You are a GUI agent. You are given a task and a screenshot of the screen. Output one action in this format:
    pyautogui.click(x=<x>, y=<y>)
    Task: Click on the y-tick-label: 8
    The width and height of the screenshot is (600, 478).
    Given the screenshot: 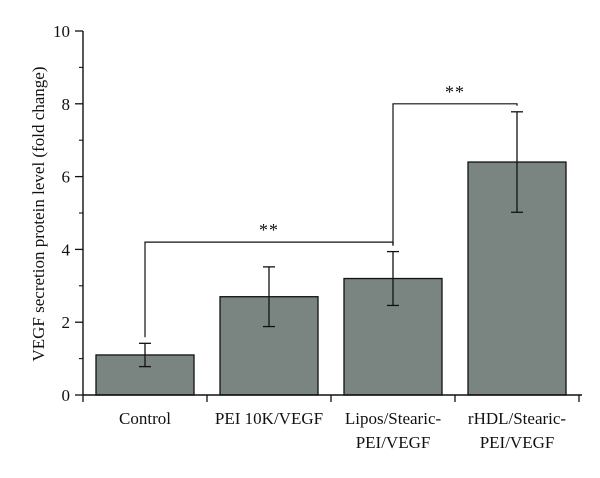 What is the action you would take?
    pyautogui.click(x=66, y=104)
    